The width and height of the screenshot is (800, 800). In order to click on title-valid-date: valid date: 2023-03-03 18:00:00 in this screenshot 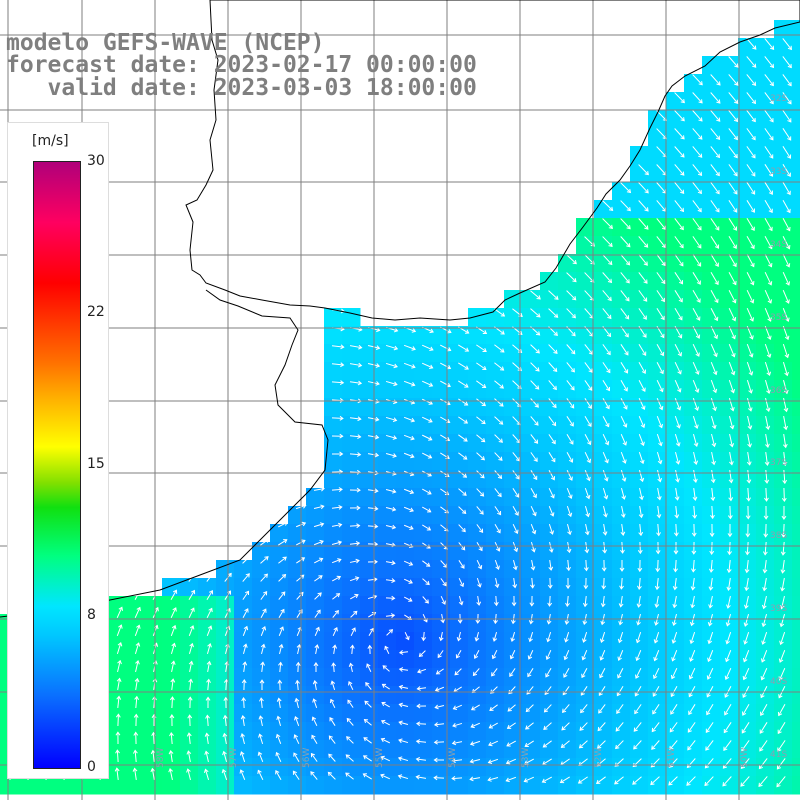, I will do `click(241, 88)`.